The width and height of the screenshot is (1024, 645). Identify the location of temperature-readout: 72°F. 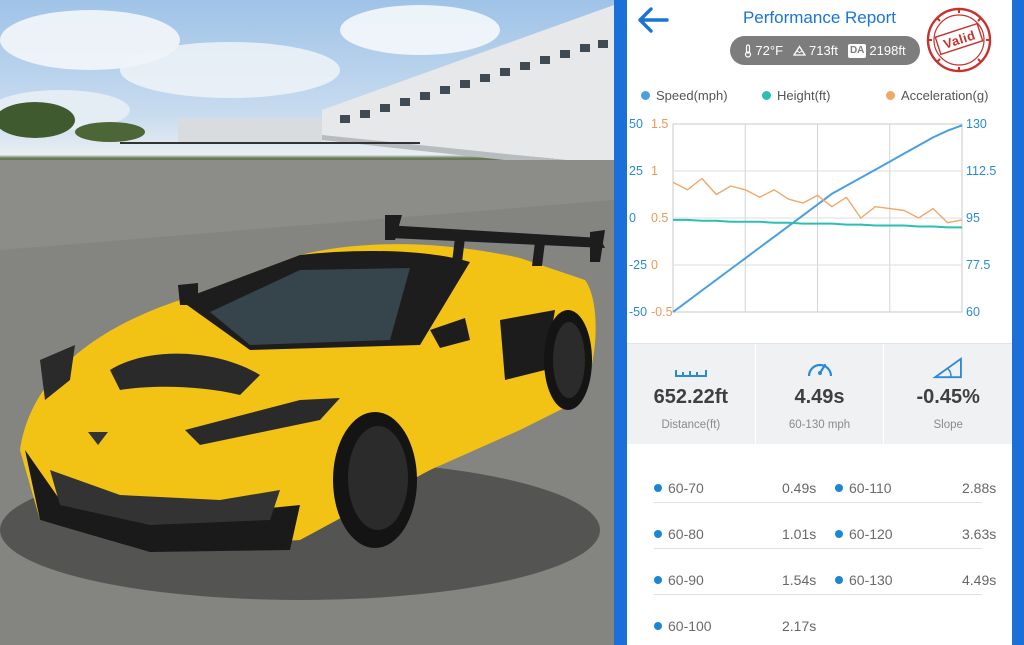
(763, 50).